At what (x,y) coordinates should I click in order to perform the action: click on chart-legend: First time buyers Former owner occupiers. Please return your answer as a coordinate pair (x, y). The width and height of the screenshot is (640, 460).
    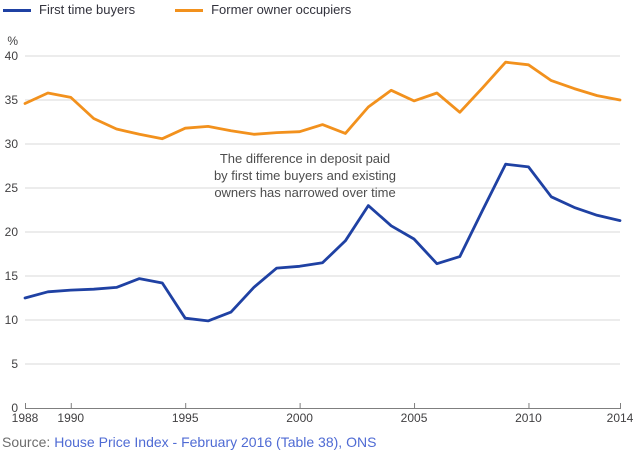
    Looking at the image, I should click on (177, 10).